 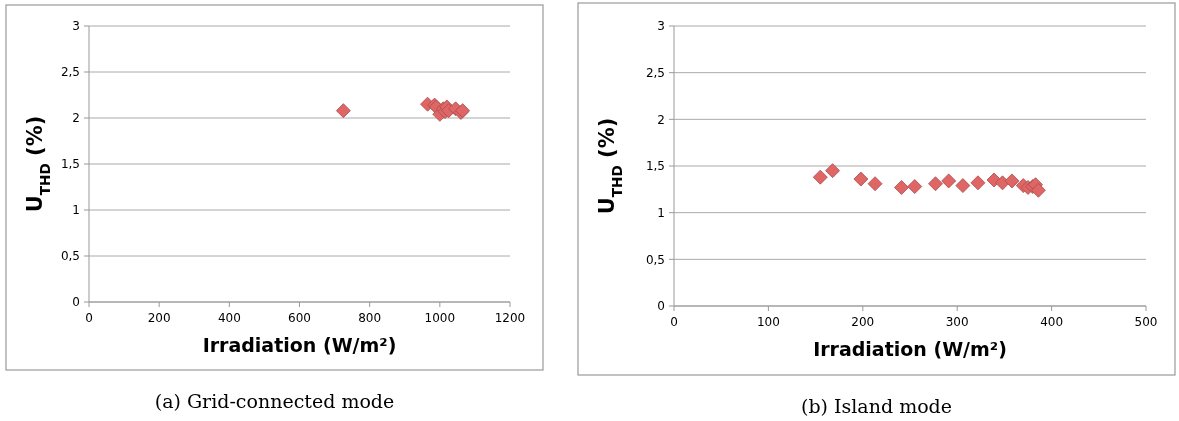 I want to click on x-tick-label: 500, so click(x=1146, y=322).